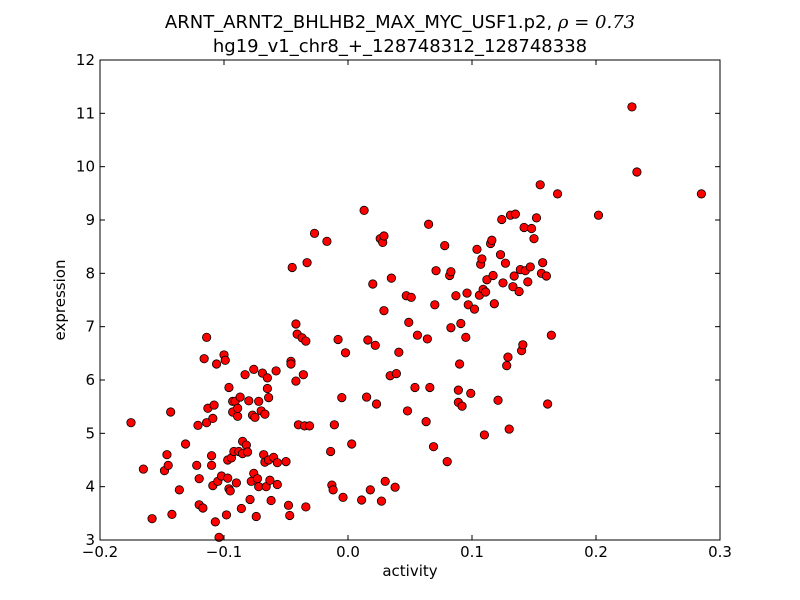 This screenshot has height=600, width=800. Describe the element at coordinates (90, 487) in the screenshot. I see `y-tick-label: 4` at that location.